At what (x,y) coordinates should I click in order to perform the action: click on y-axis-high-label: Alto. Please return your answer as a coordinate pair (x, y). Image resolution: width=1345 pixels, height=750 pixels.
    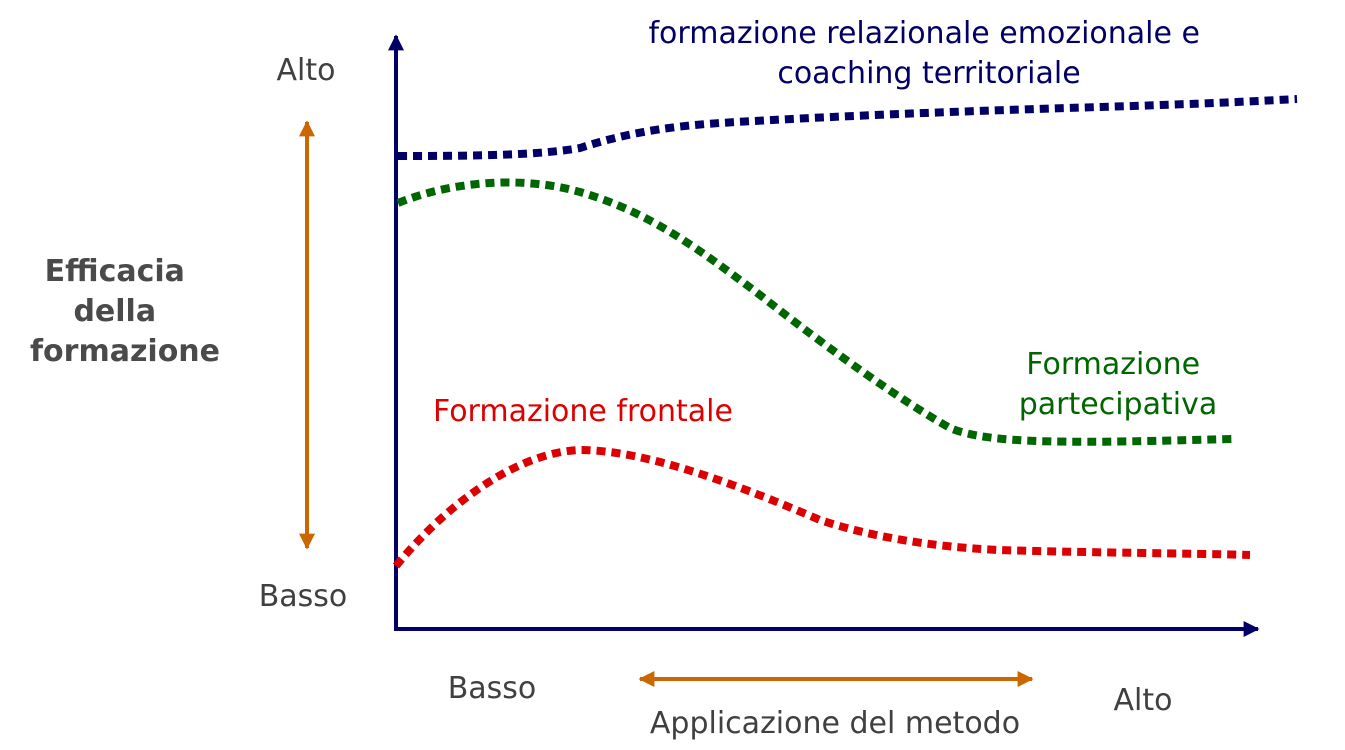
    Looking at the image, I should click on (306, 70).